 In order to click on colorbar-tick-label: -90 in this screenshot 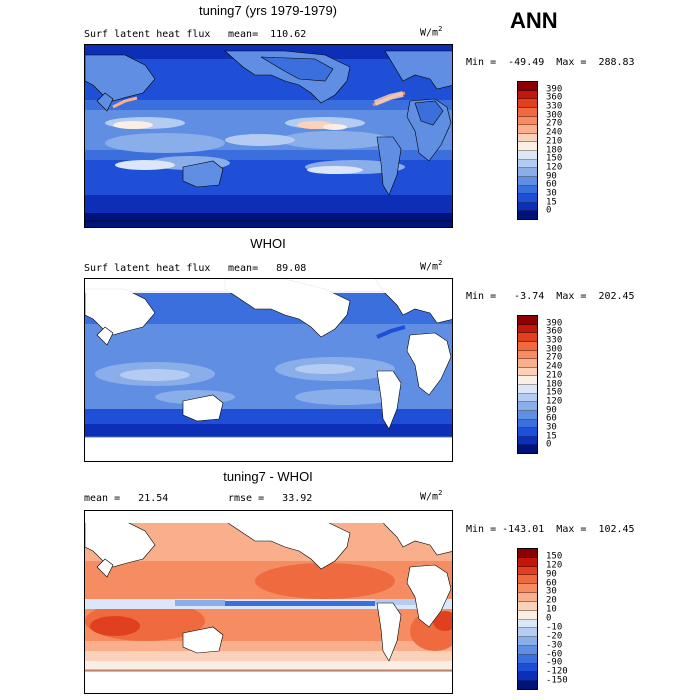, I will do `click(554, 662)`.